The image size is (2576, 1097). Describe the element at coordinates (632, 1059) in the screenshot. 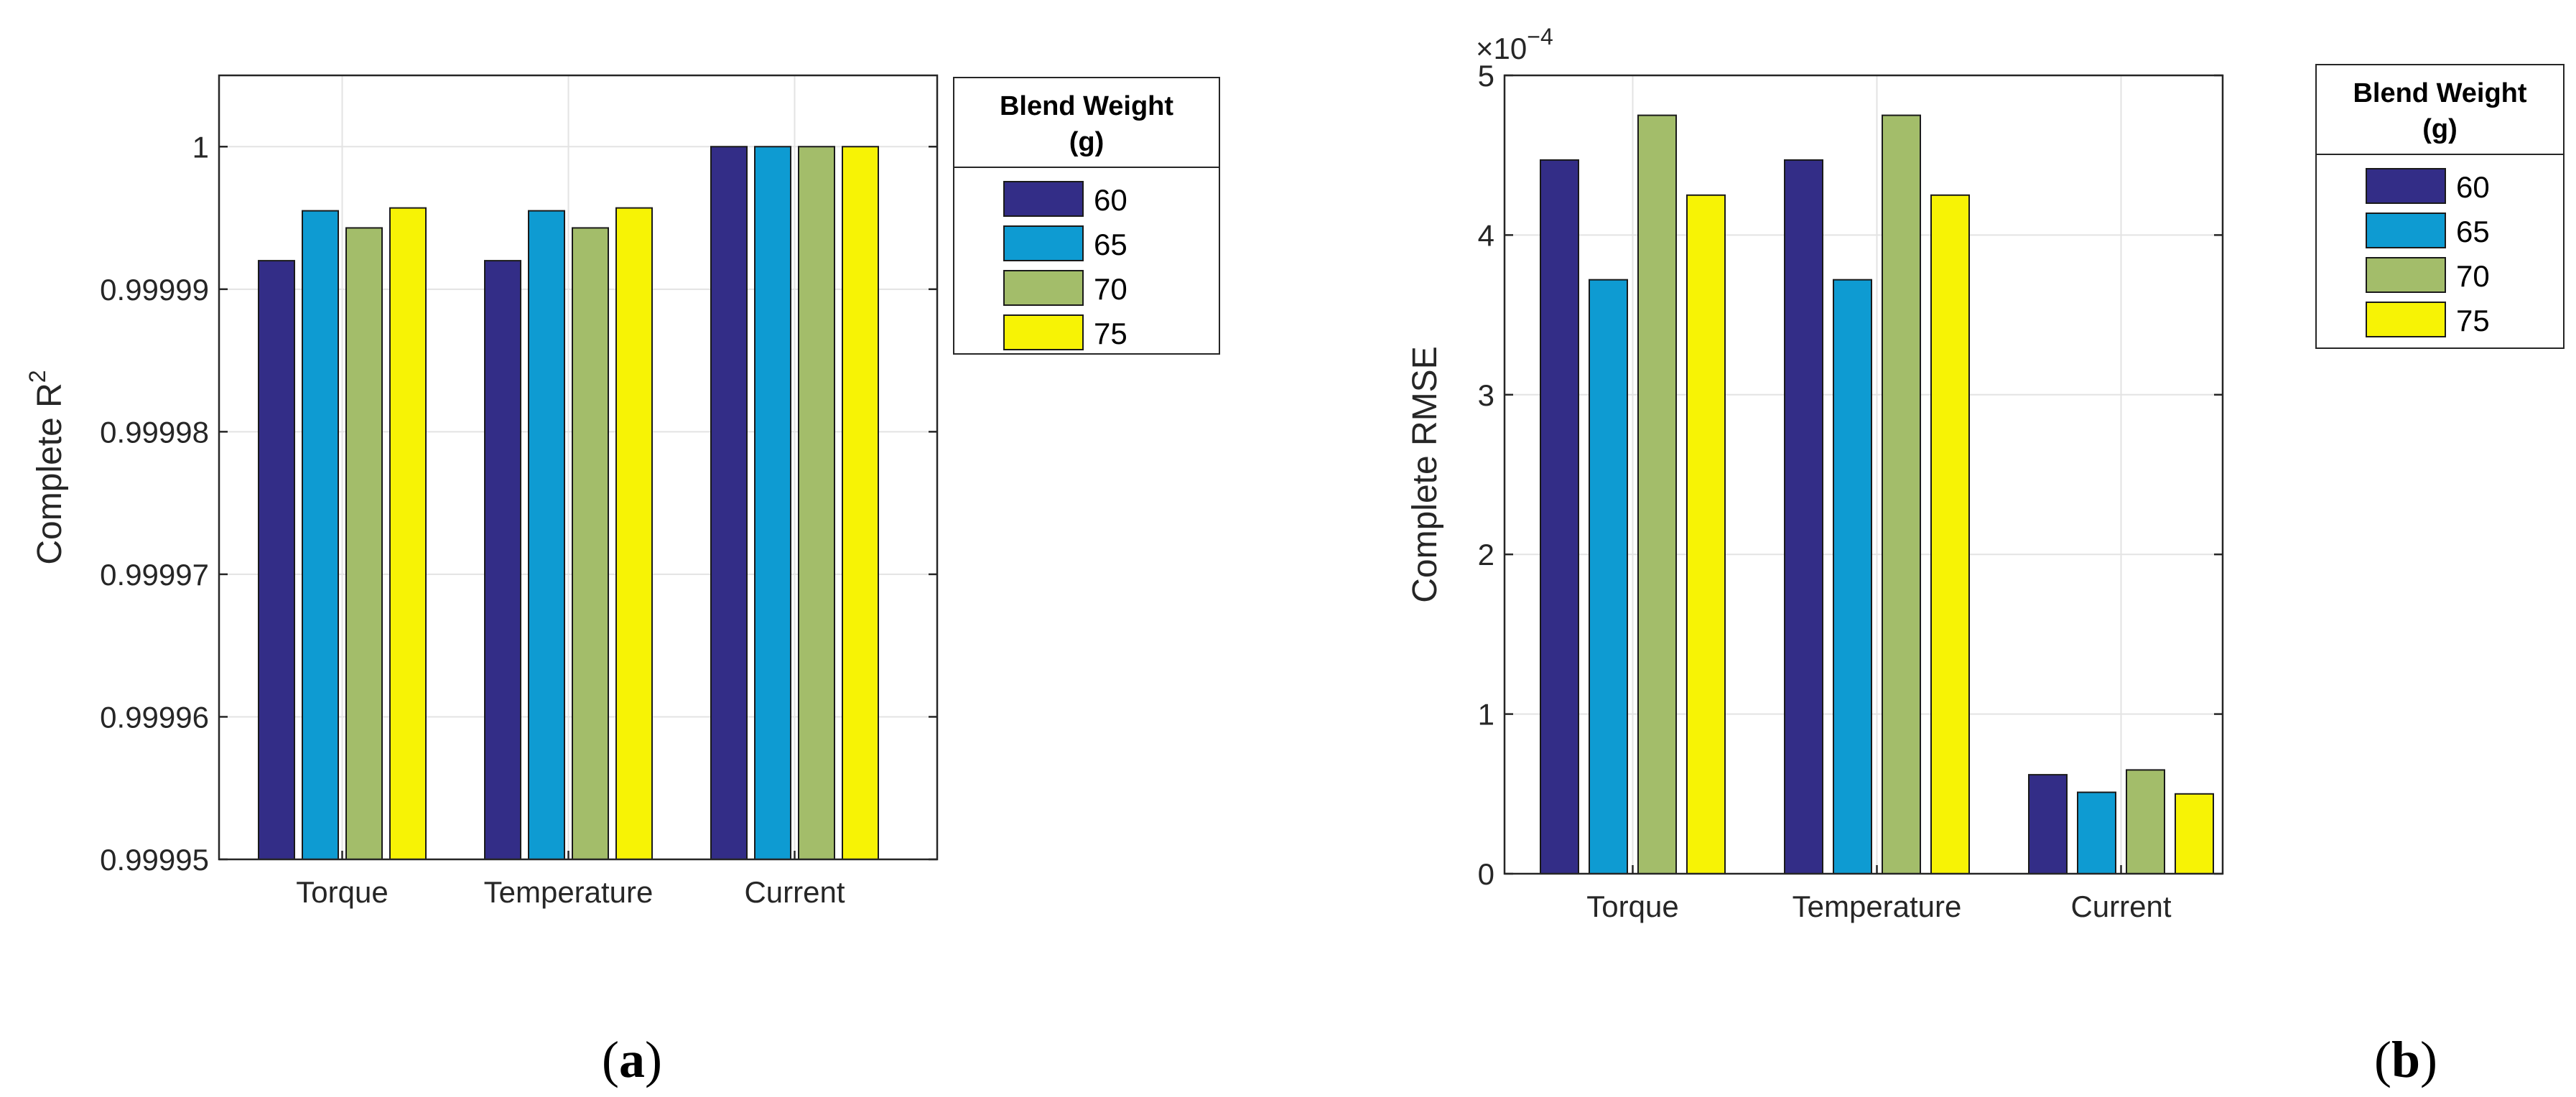

I see `caption-a: (a)` at that location.